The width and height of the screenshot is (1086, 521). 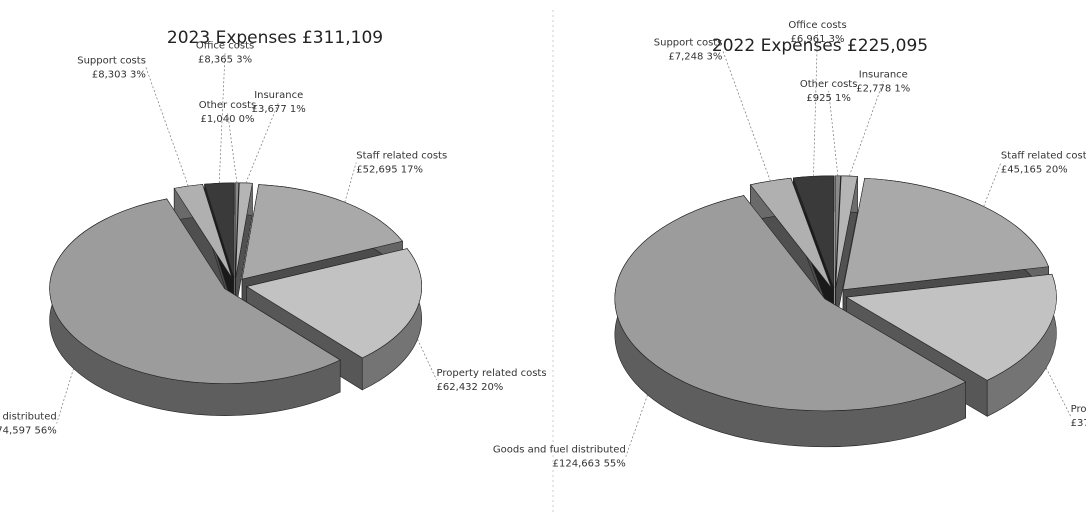 What do you see at coordinates (28, 430) in the screenshot?
I see `slice-value-label: £174,597 56%` at bounding box center [28, 430].